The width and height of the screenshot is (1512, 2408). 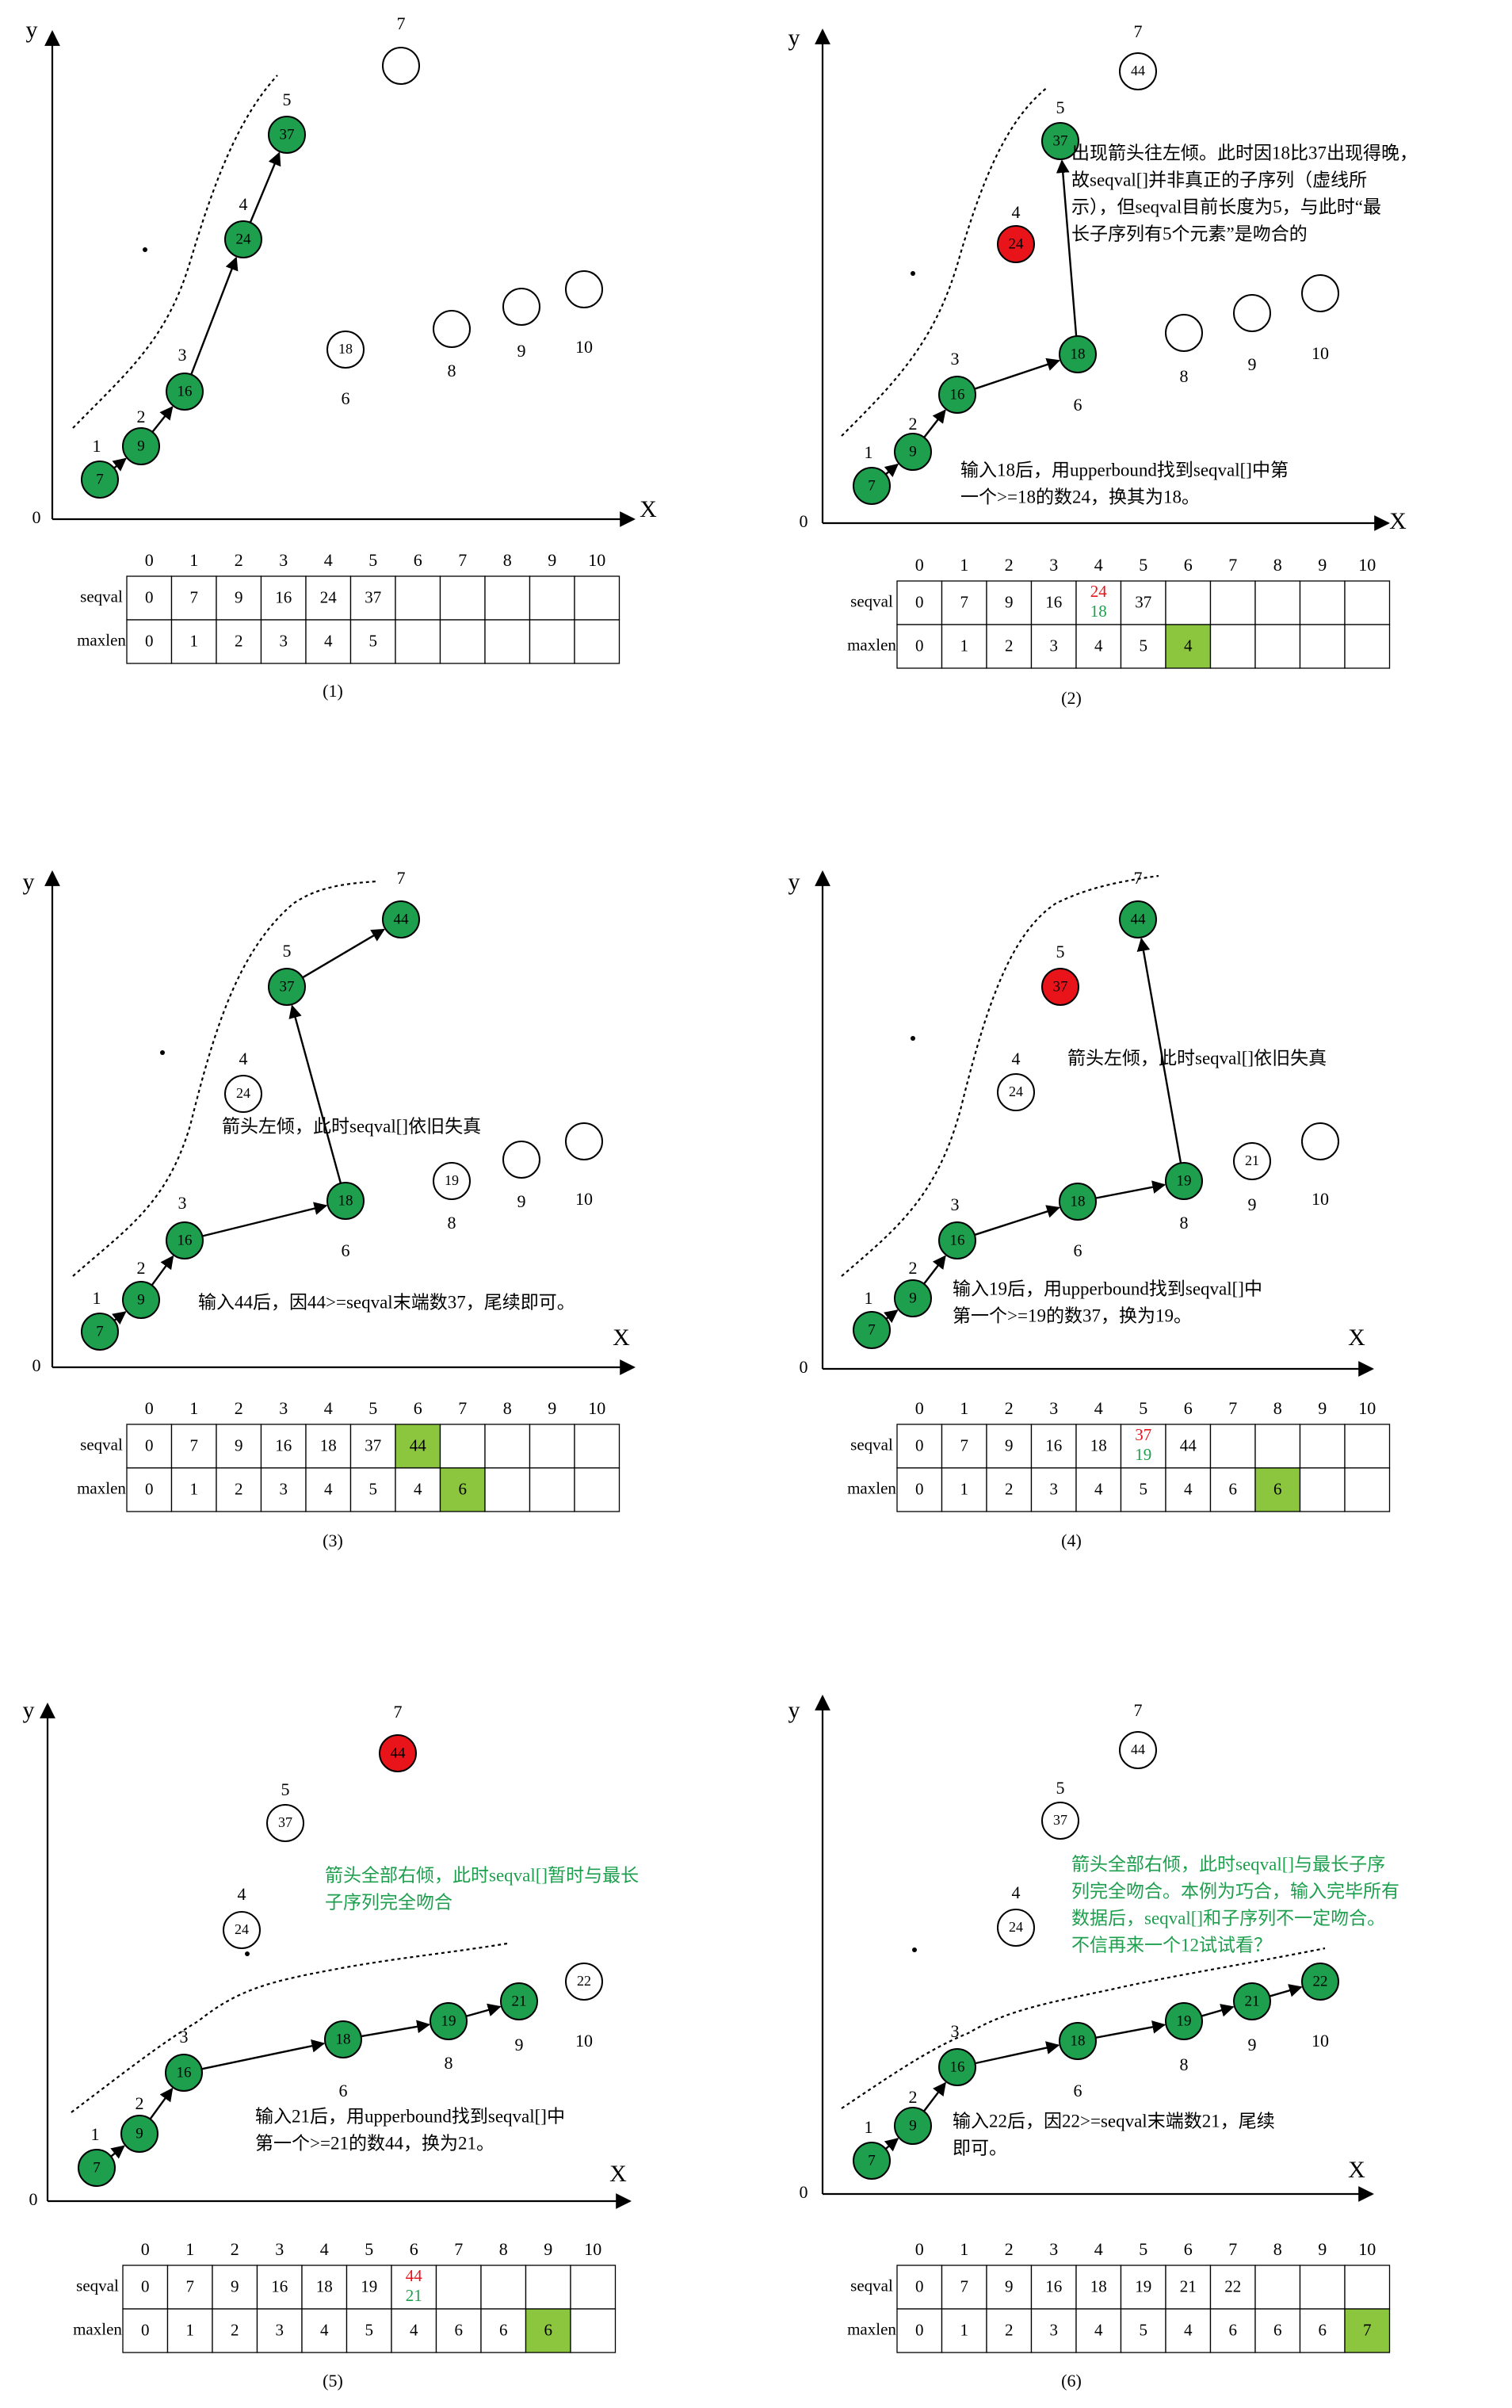 What do you see at coordinates (1071, 1540) in the screenshot?
I see `panel-caption: (4)` at bounding box center [1071, 1540].